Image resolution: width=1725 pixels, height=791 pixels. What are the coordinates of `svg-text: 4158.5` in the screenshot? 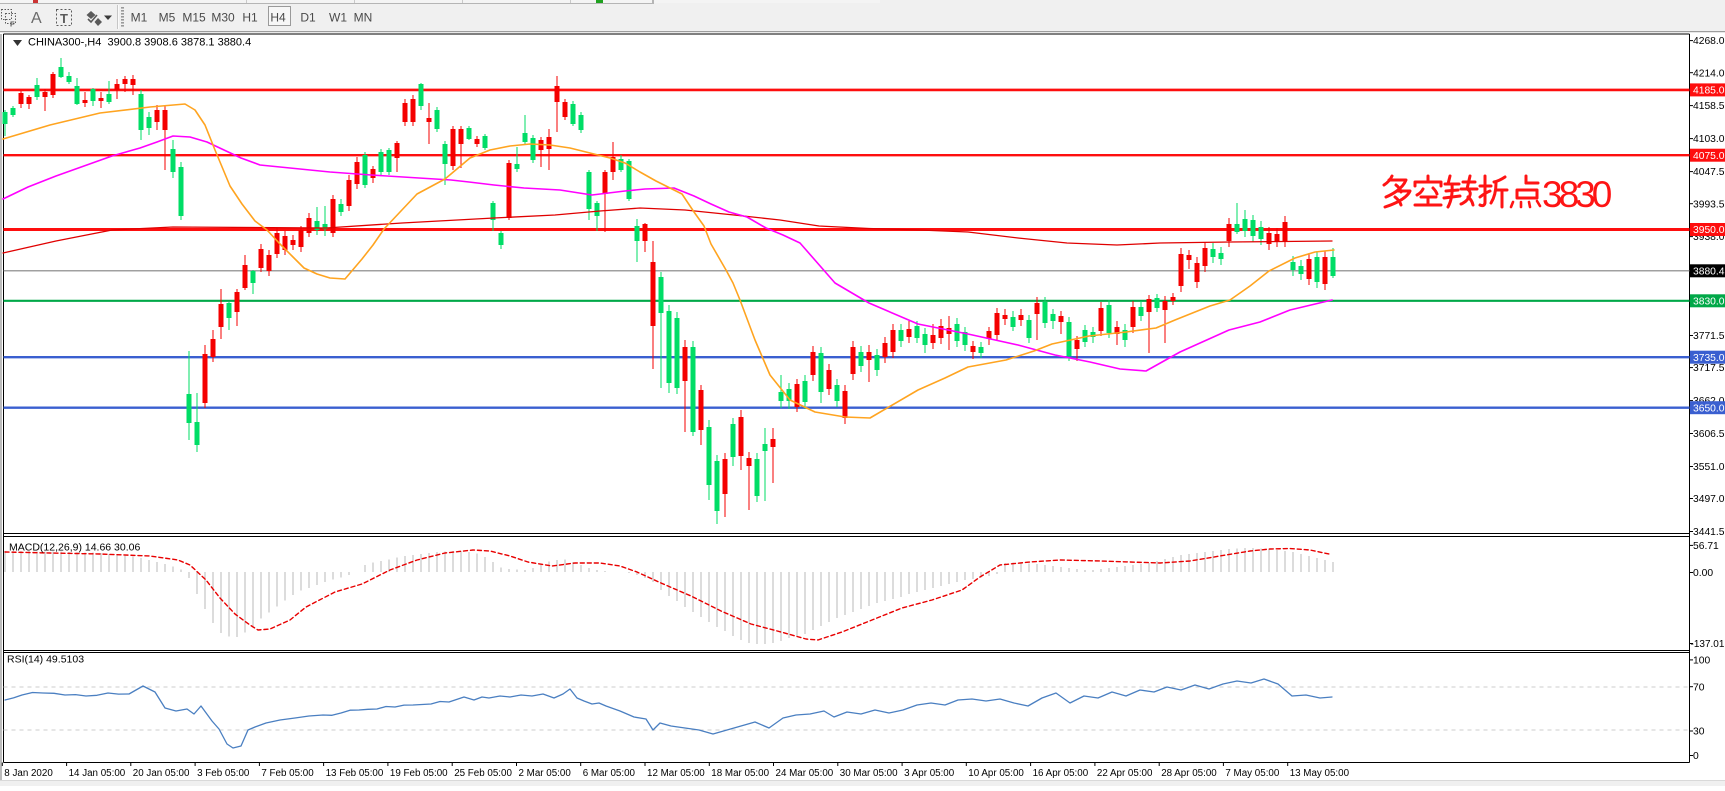 It's located at (1709, 106).